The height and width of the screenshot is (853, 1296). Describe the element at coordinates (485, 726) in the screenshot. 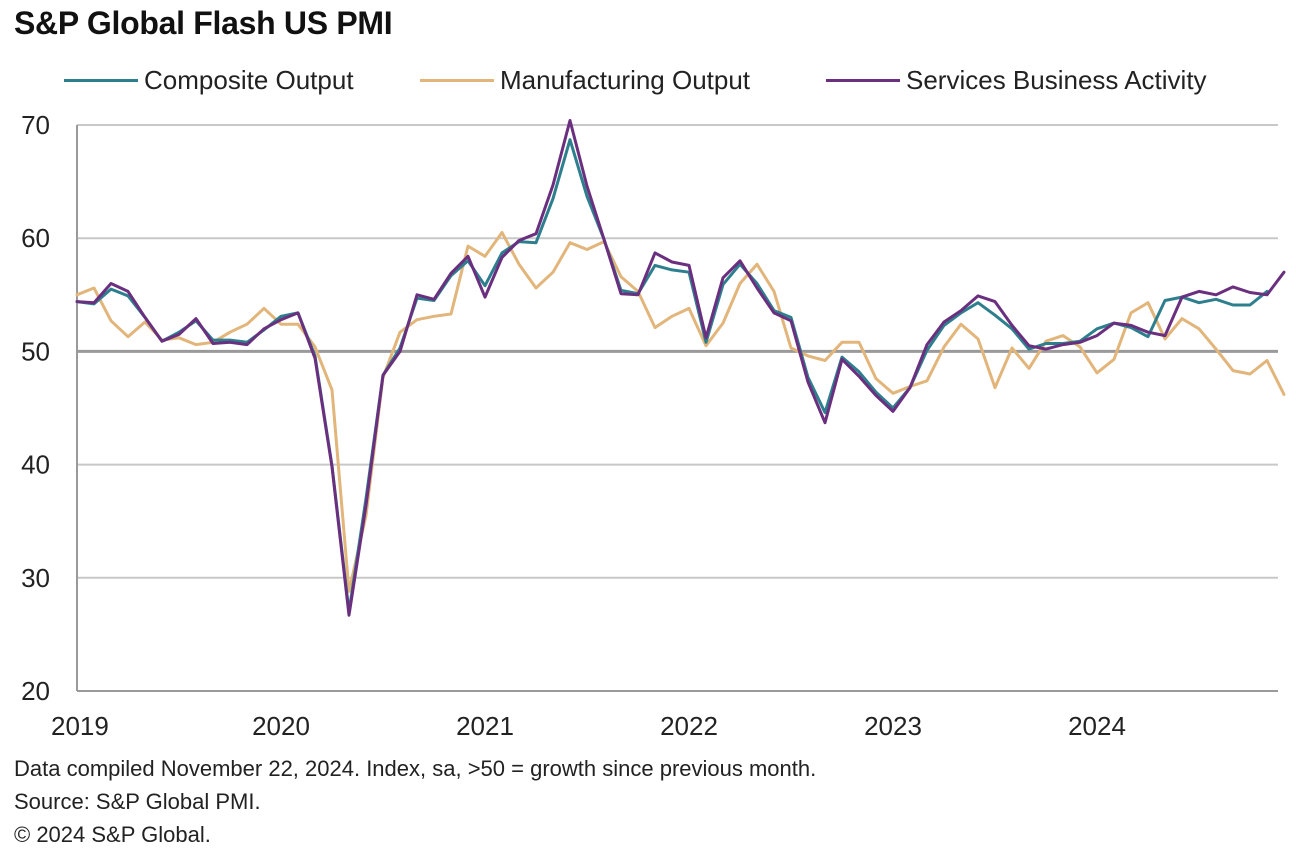

I see `x-tick-label-2021: 2021` at that location.